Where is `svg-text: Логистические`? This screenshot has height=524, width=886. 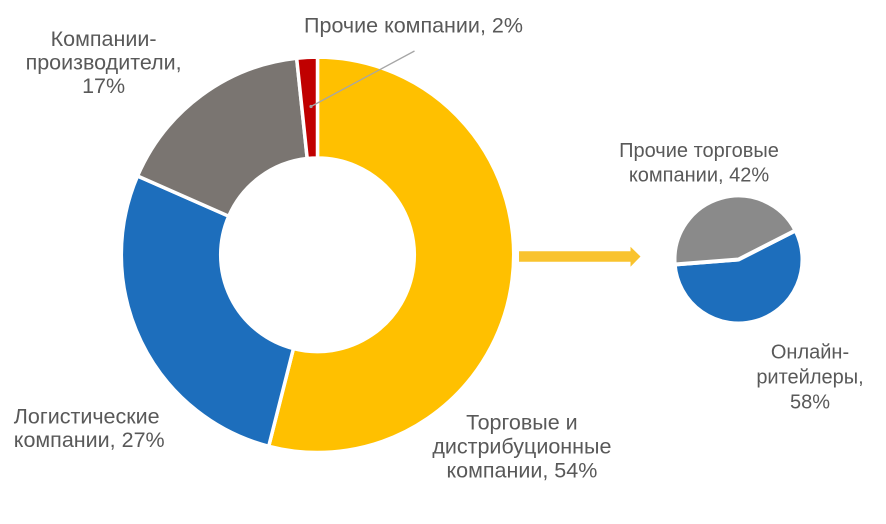 svg-text: Логистические is located at coordinates (87, 416).